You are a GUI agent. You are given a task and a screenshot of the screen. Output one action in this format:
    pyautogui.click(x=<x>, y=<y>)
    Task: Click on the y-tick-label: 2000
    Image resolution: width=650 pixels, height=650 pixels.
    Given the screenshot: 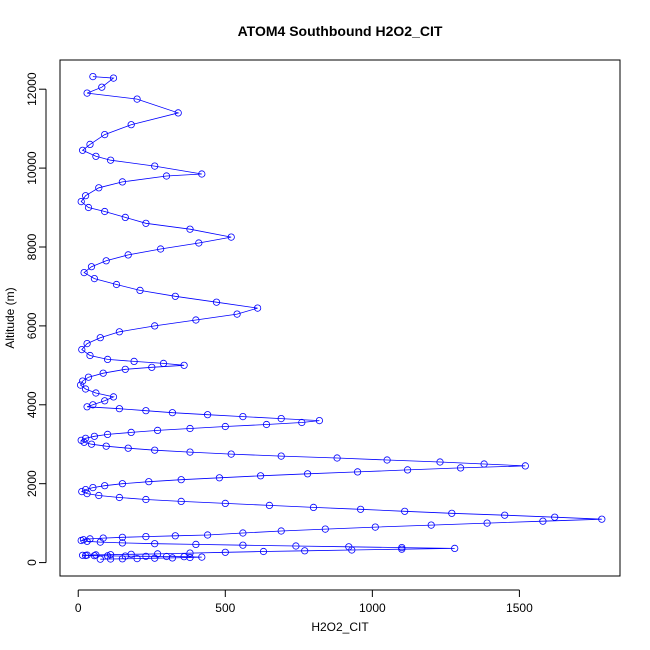 What is the action you would take?
    pyautogui.click(x=32, y=483)
    